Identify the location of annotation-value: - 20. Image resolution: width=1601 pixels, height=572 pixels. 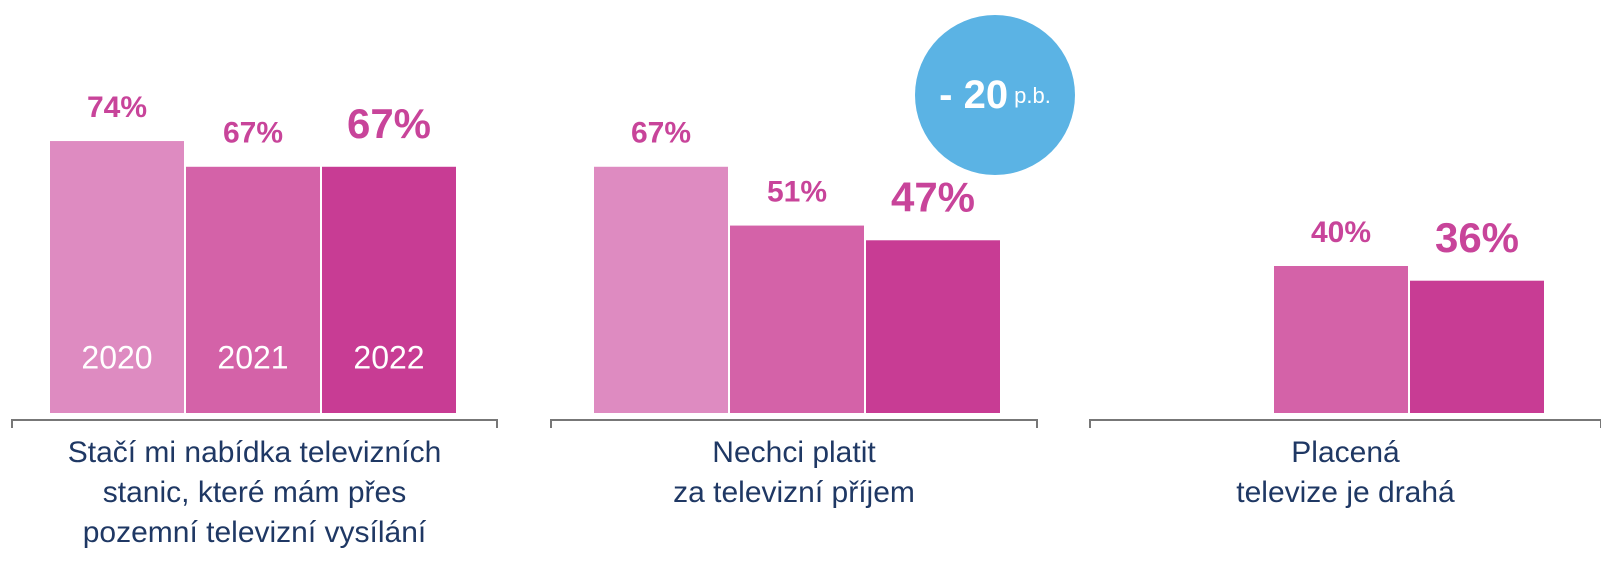
(973, 95).